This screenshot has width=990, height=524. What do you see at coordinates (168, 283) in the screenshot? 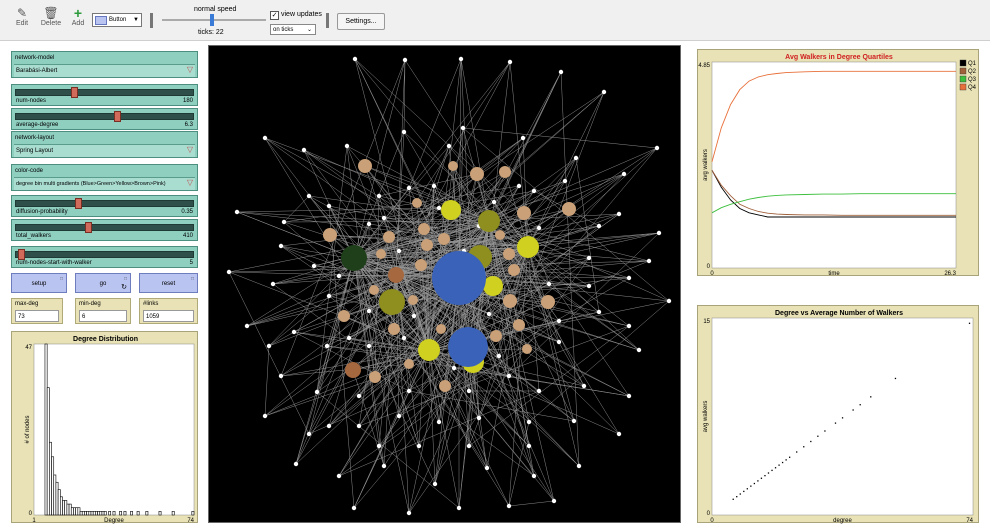
I see `reset-button: reset □` at bounding box center [168, 283].